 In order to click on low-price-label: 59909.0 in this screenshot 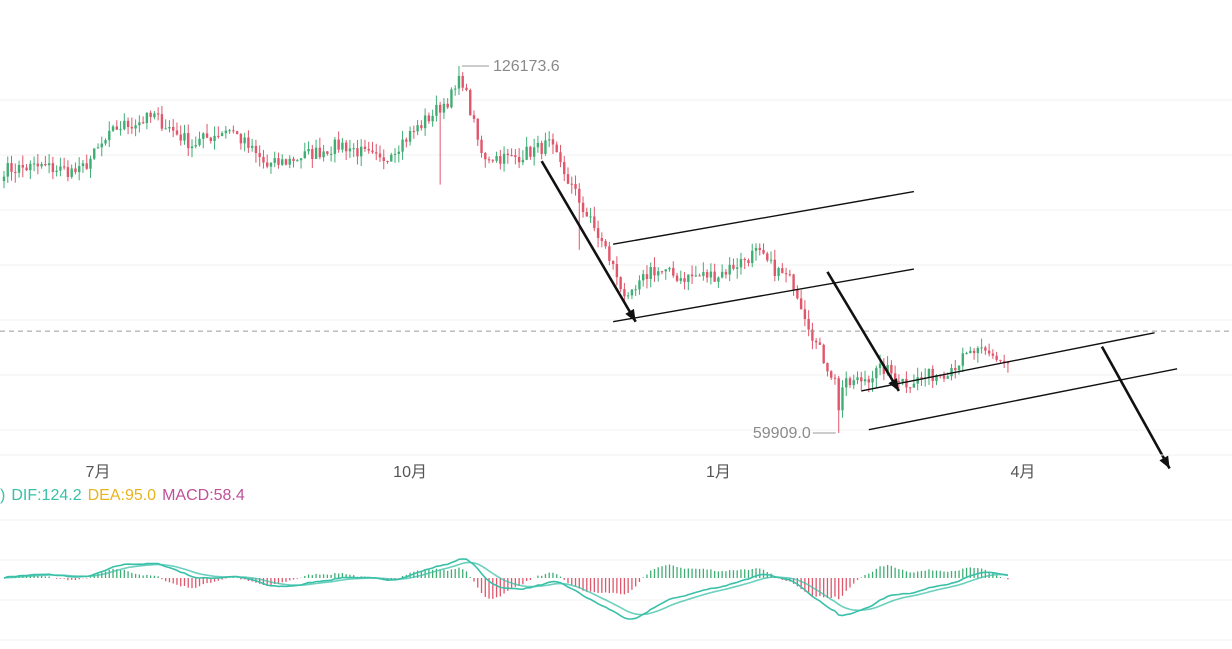, I will do `click(782, 433)`.